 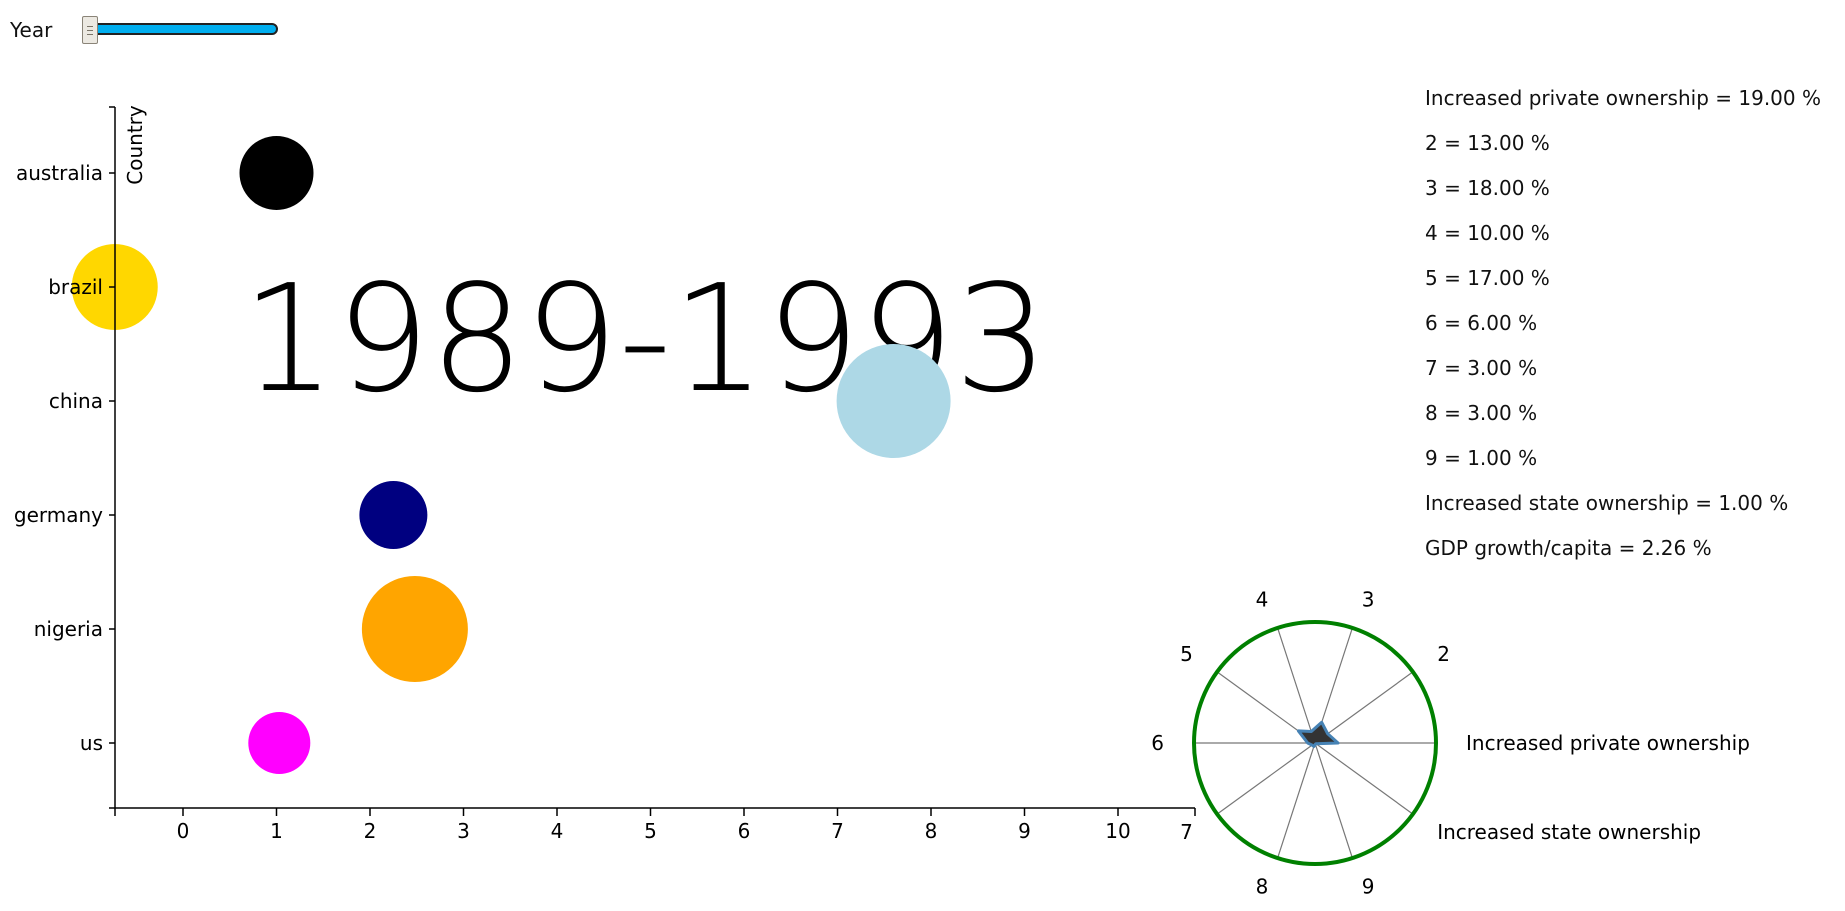 I want to click on radar-axis-label: Increased state ownership, so click(x=1569, y=832).